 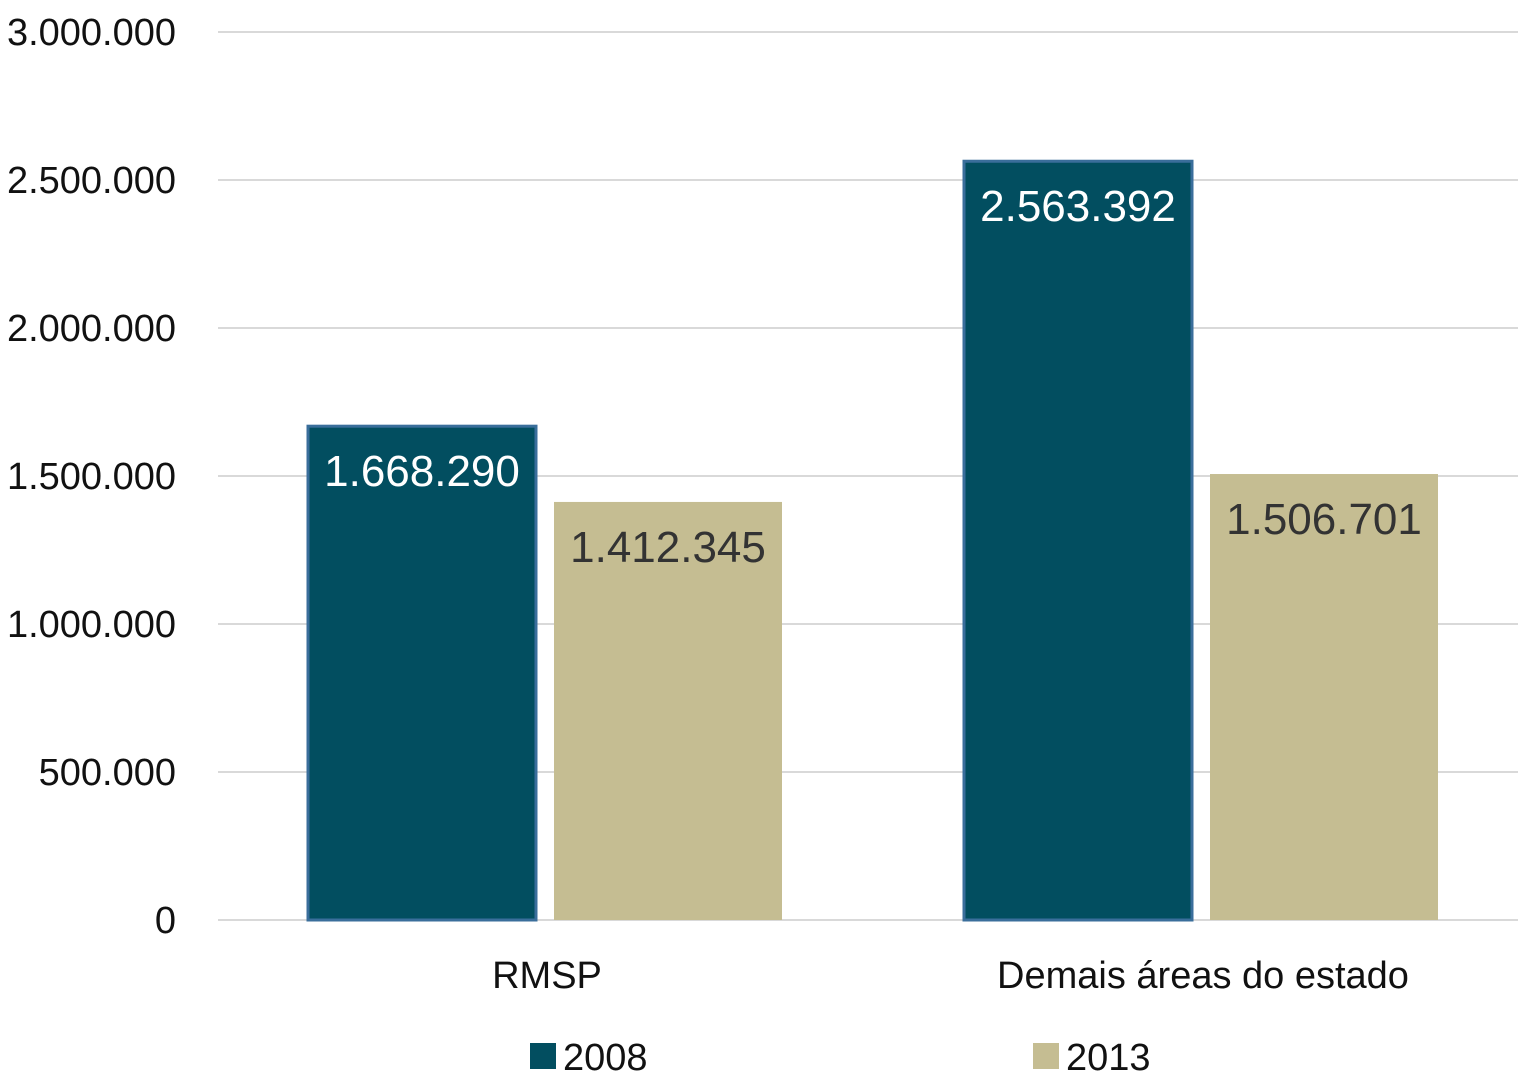 What do you see at coordinates (950, 976) in the screenshot?
I see `x-axis-category-labels: RMSP Demais áreas do estado` at bounding box center [950, 976].